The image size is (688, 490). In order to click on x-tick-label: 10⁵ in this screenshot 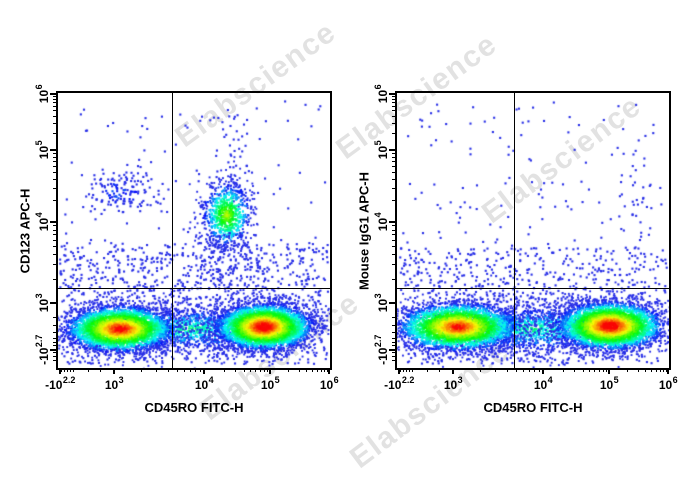, I will do `click(270, 384)`.